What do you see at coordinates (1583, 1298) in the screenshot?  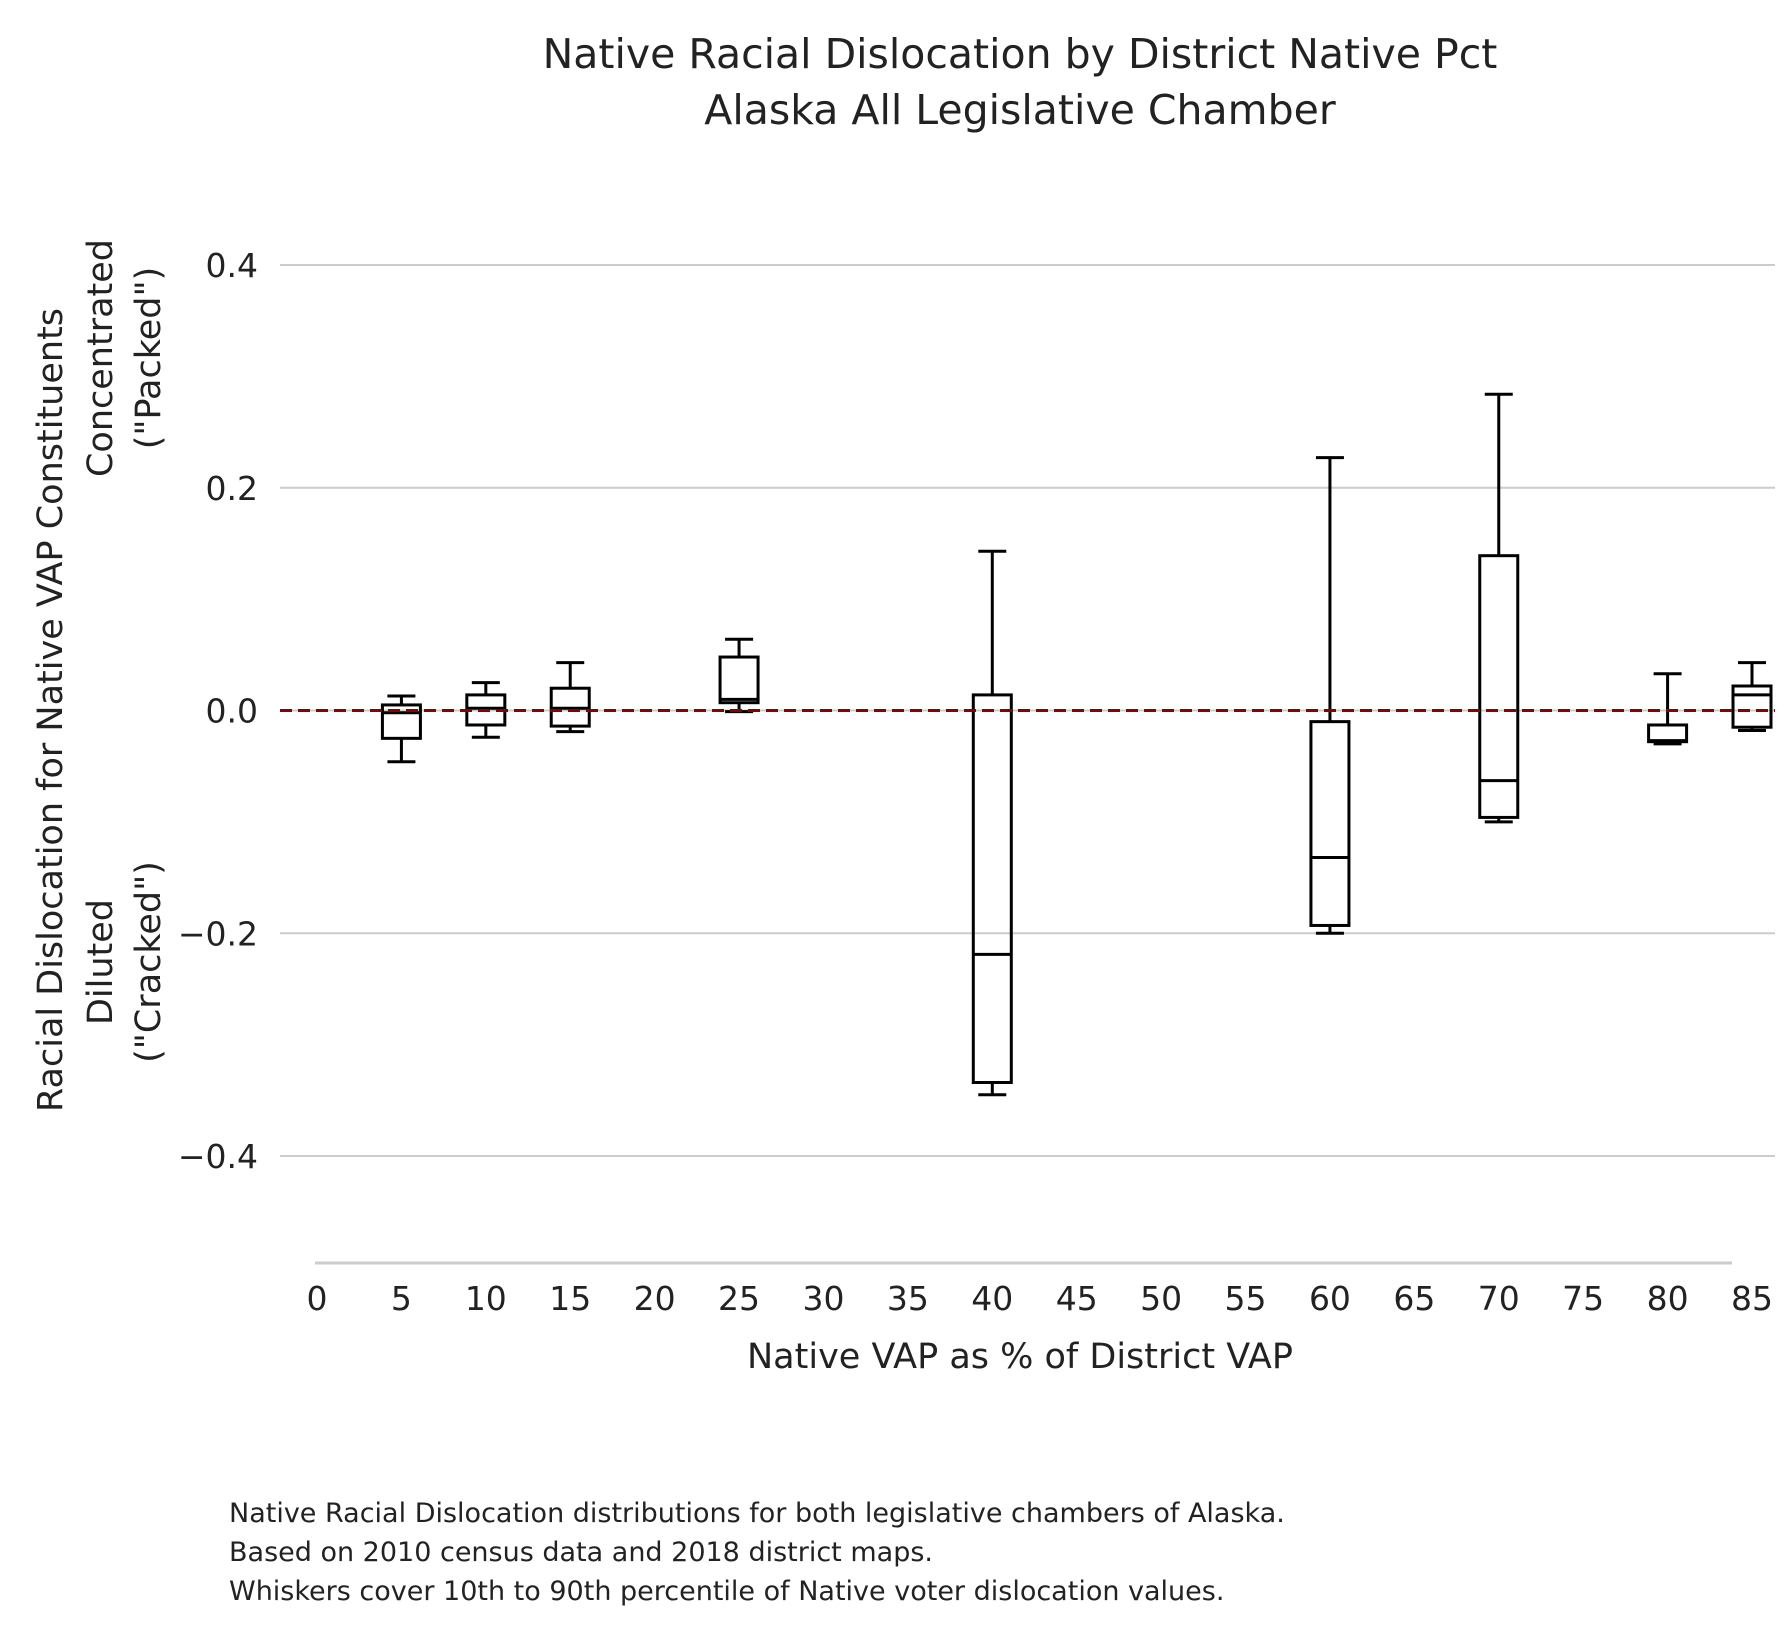 I see `x-tick-label-15: 75` at bounding box center [1583, 1298].